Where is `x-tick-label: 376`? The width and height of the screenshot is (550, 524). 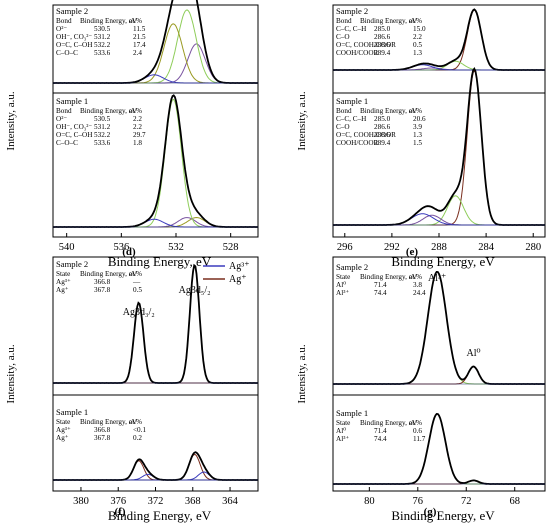 x-tick-label: 376 is located at coordinates (118, 501).